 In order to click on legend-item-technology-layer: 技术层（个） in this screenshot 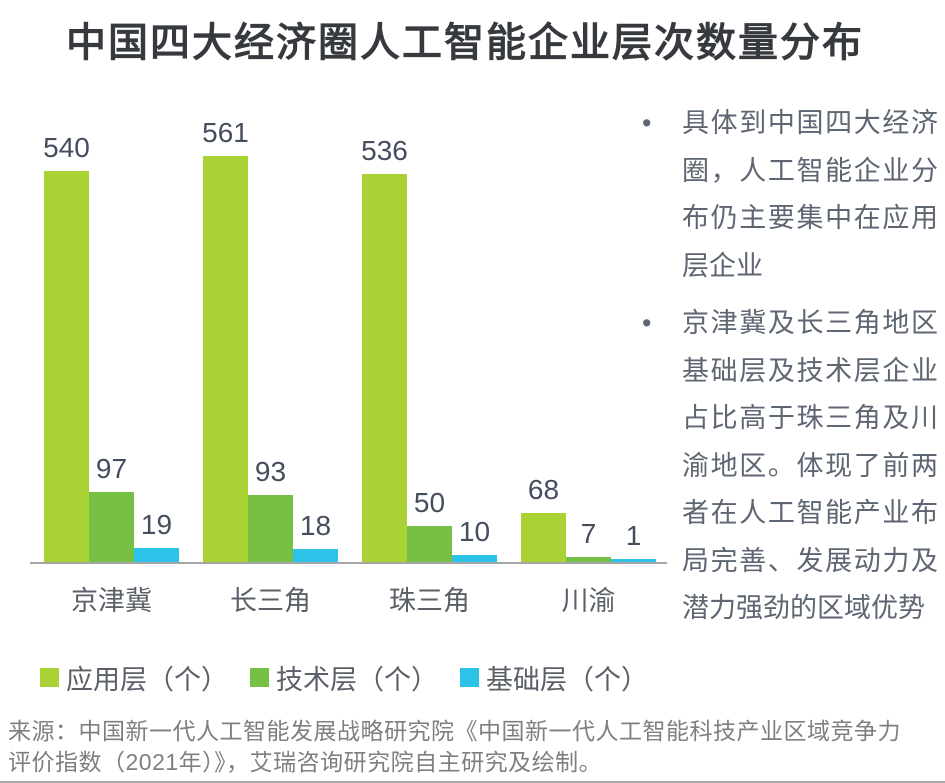, I will do `click(344, 677)`.